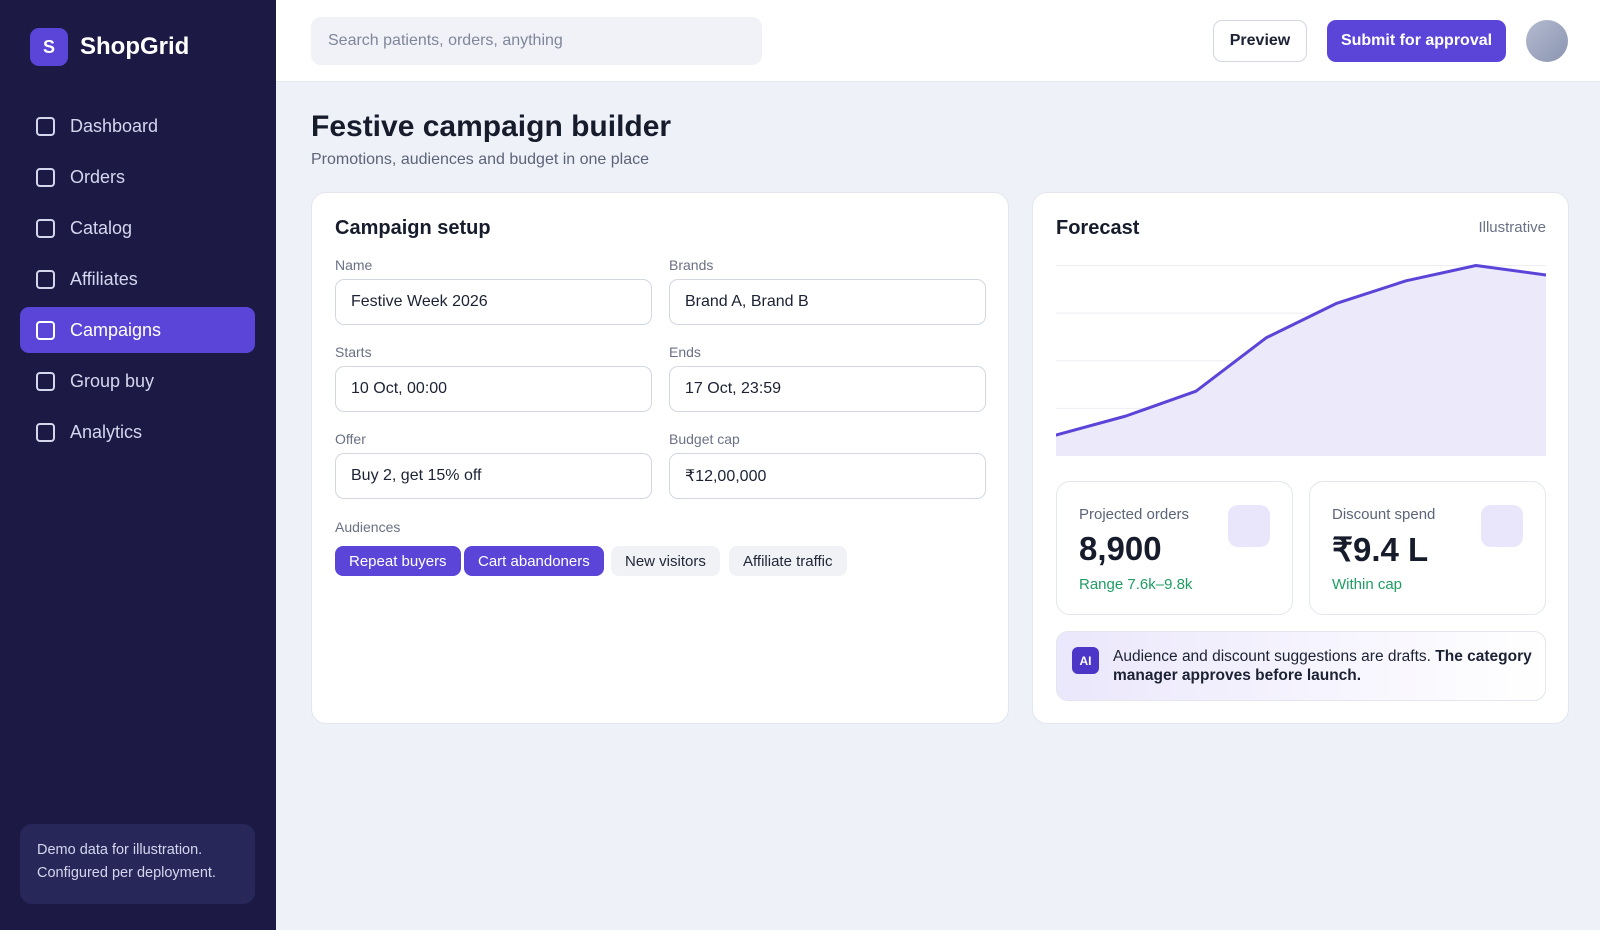 The height and width of the screenshot is (930, 1600). What do you see at coordinates (104, 278) in the screenshot?
I see `sidebar-item-label: Affiliates` at bounding box center [104, 278].